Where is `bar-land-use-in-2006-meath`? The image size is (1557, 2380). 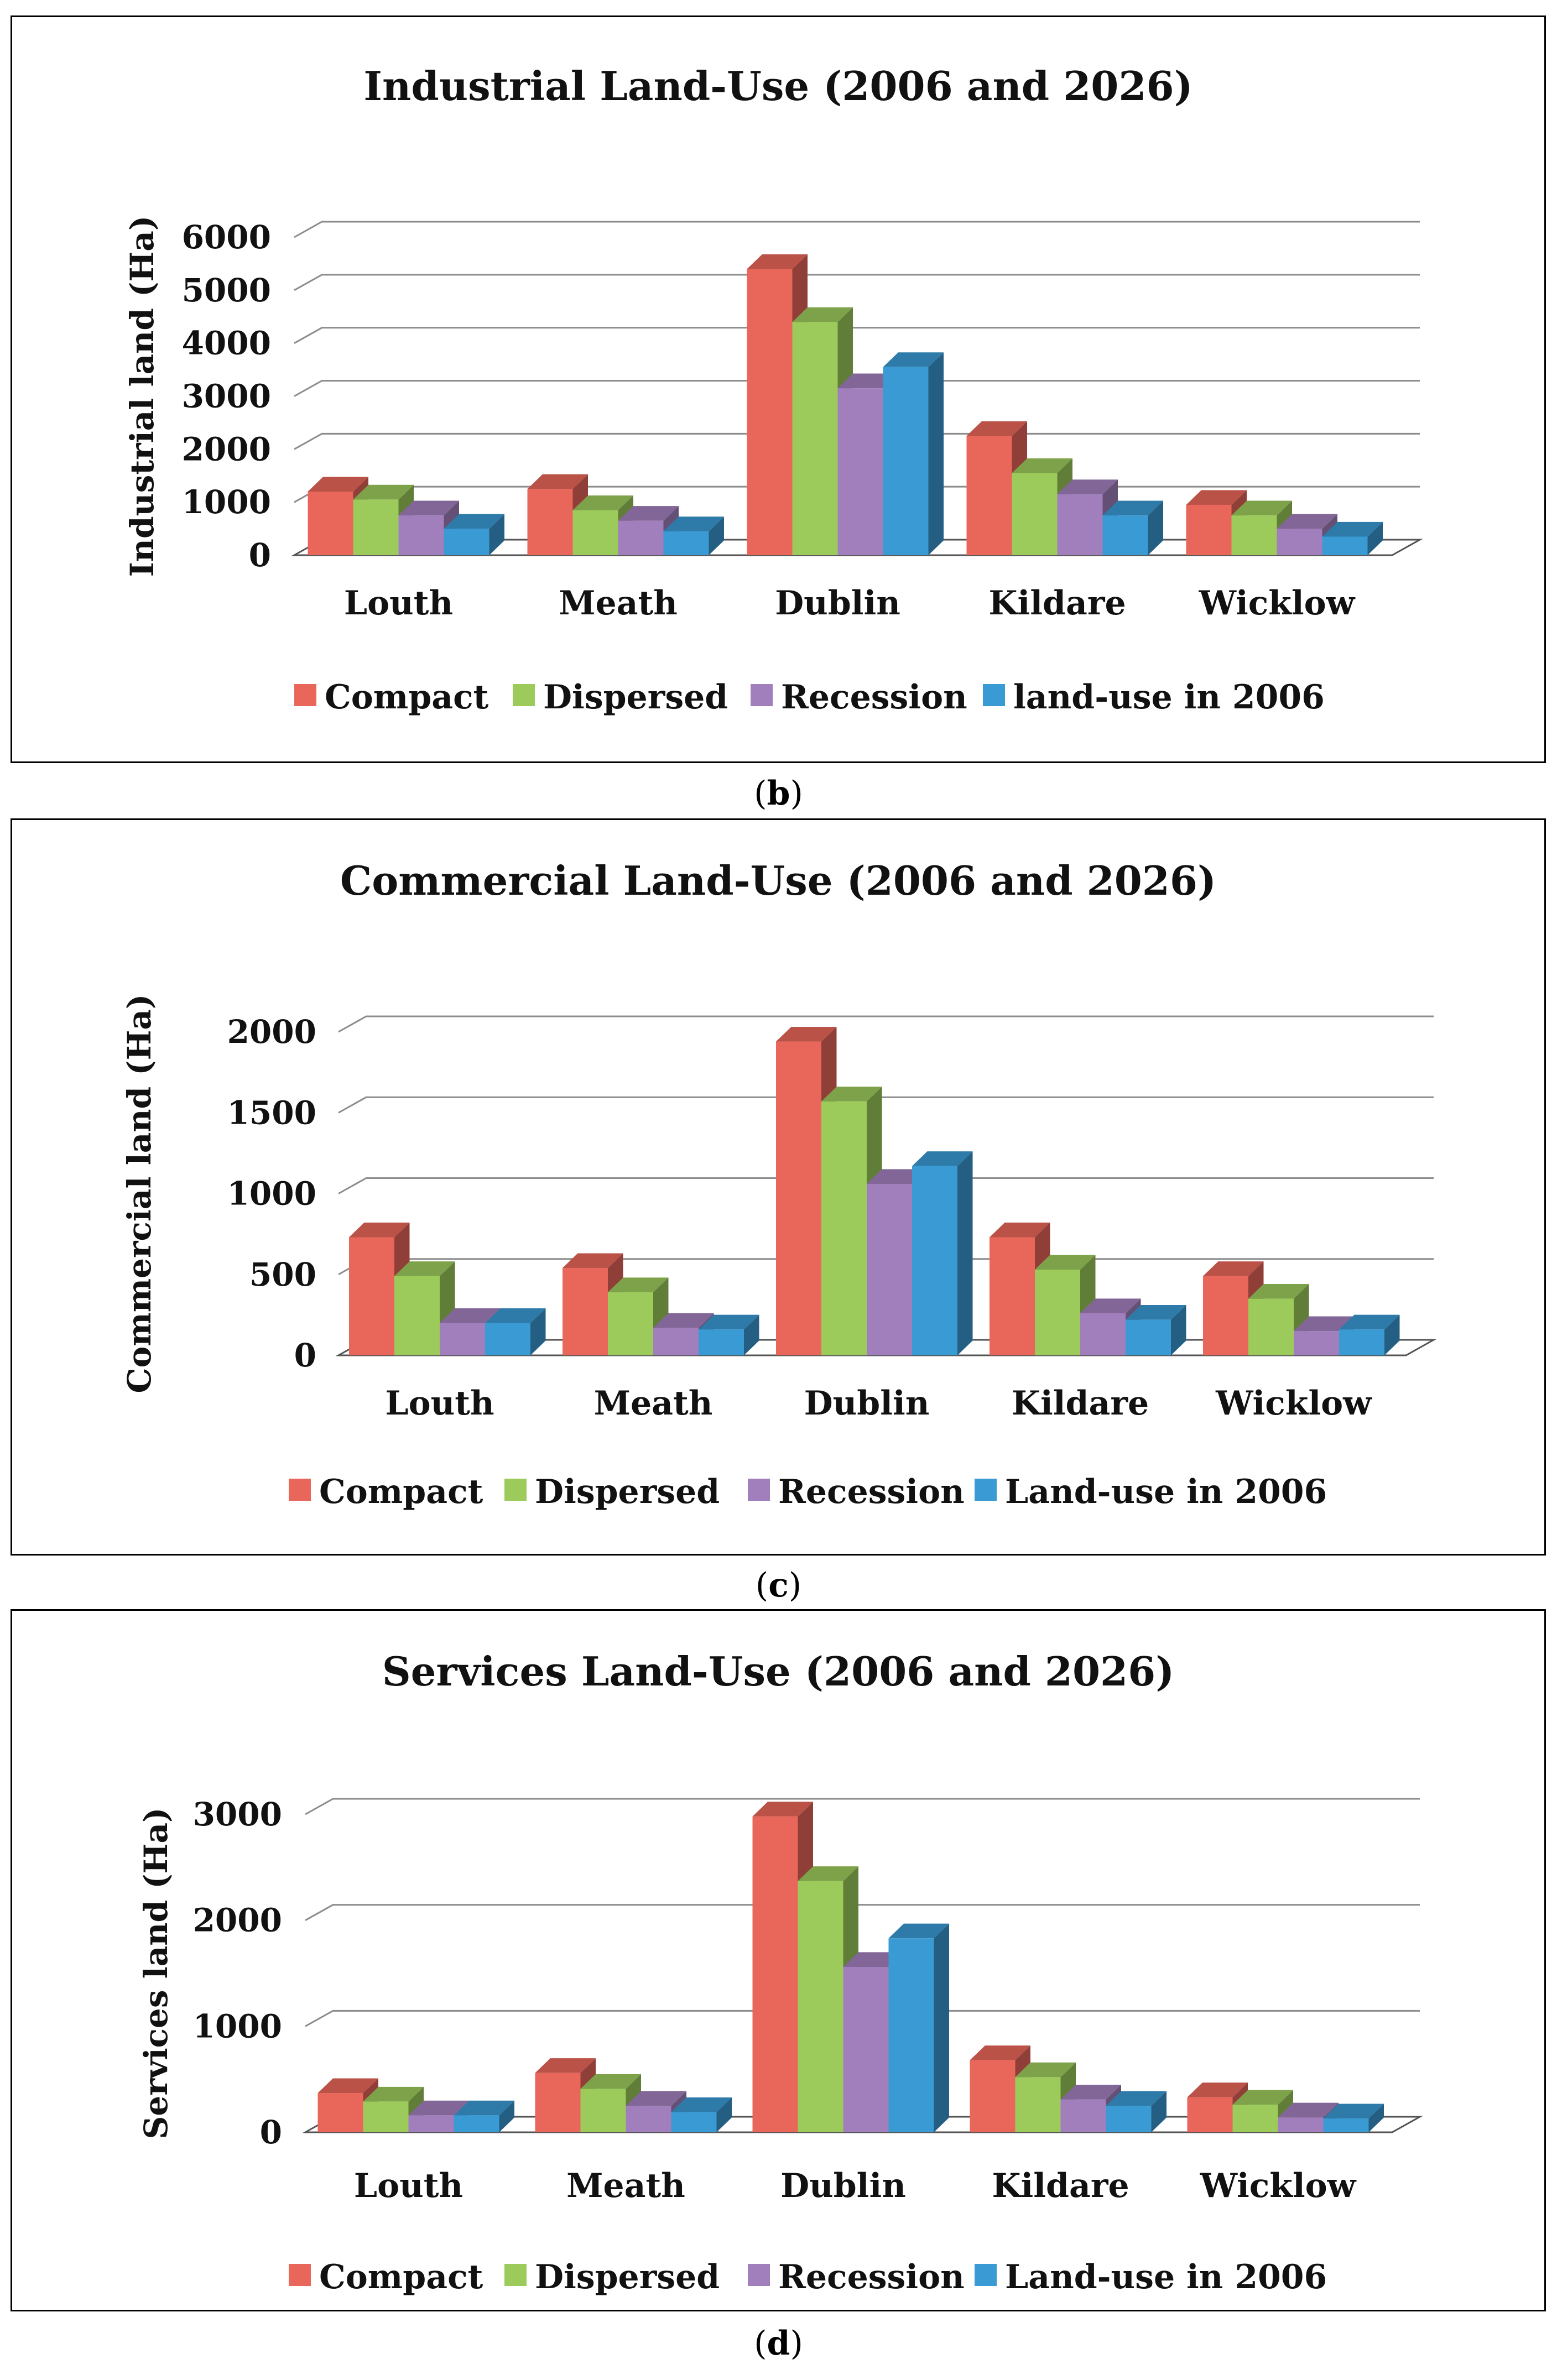
bar-land-use-in-2006-meath is located at coordinates (693, 535).